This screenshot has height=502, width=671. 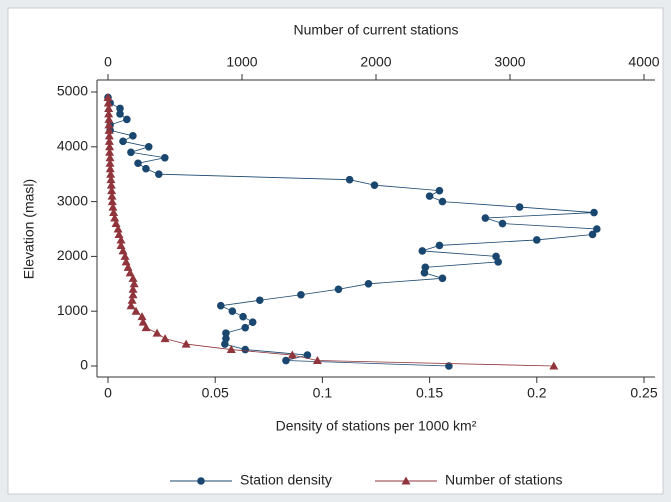 I want to click on x-tick-label: 0.1, so click(x=323, y=393).